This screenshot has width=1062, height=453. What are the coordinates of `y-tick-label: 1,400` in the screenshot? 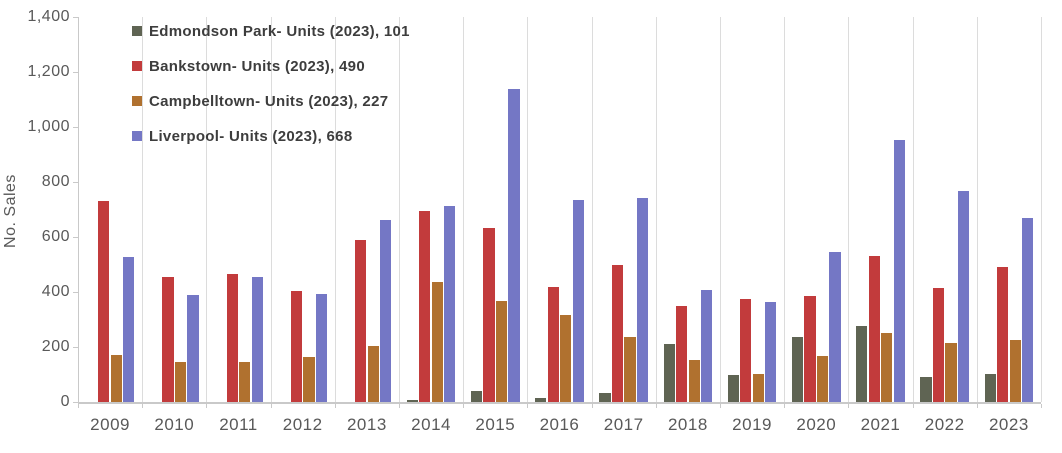 It's located at (48, 16).